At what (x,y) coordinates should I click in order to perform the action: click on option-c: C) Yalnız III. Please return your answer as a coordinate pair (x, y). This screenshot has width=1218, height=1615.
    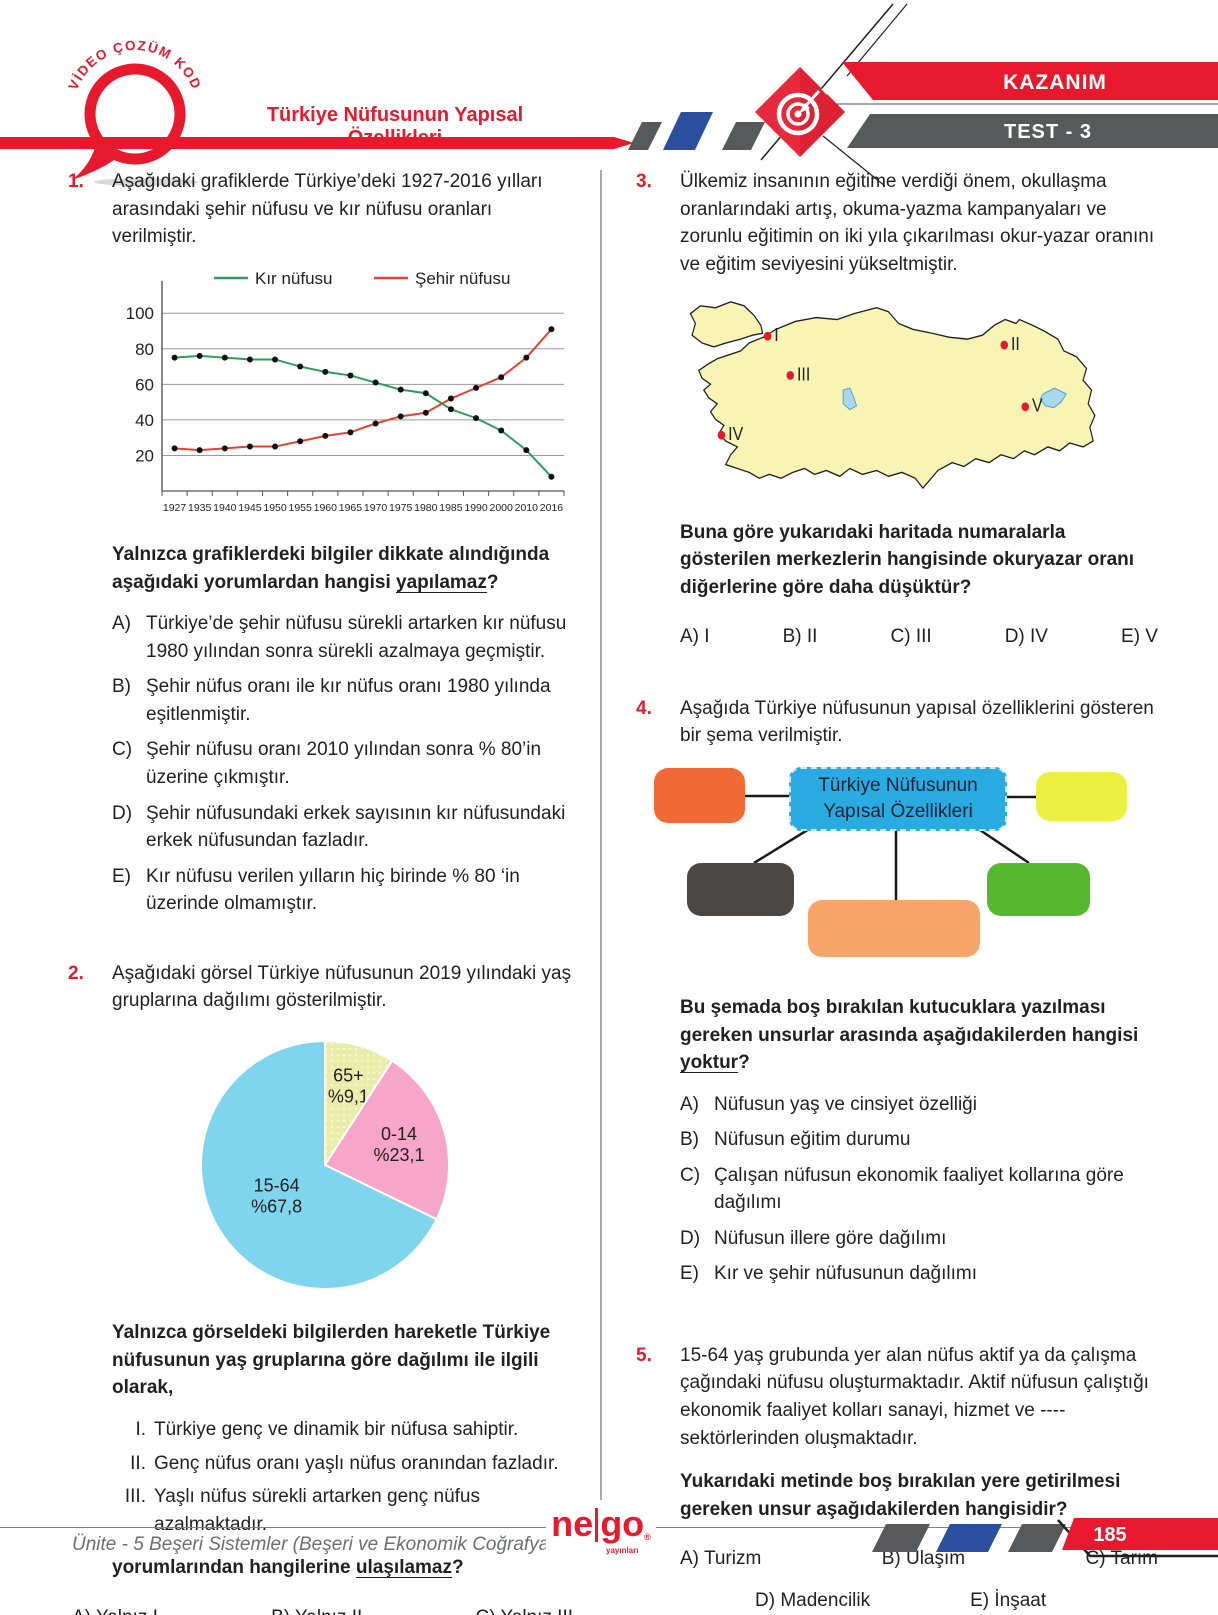
    Looking at the image, I should click on (524, 1609).